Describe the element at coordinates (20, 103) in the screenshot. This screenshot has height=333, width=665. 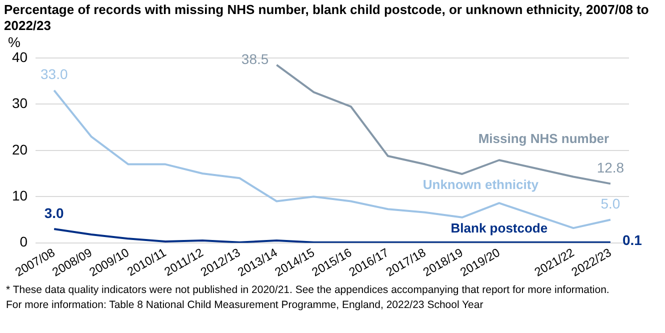
I see `y-tick-label: 30` at that location.